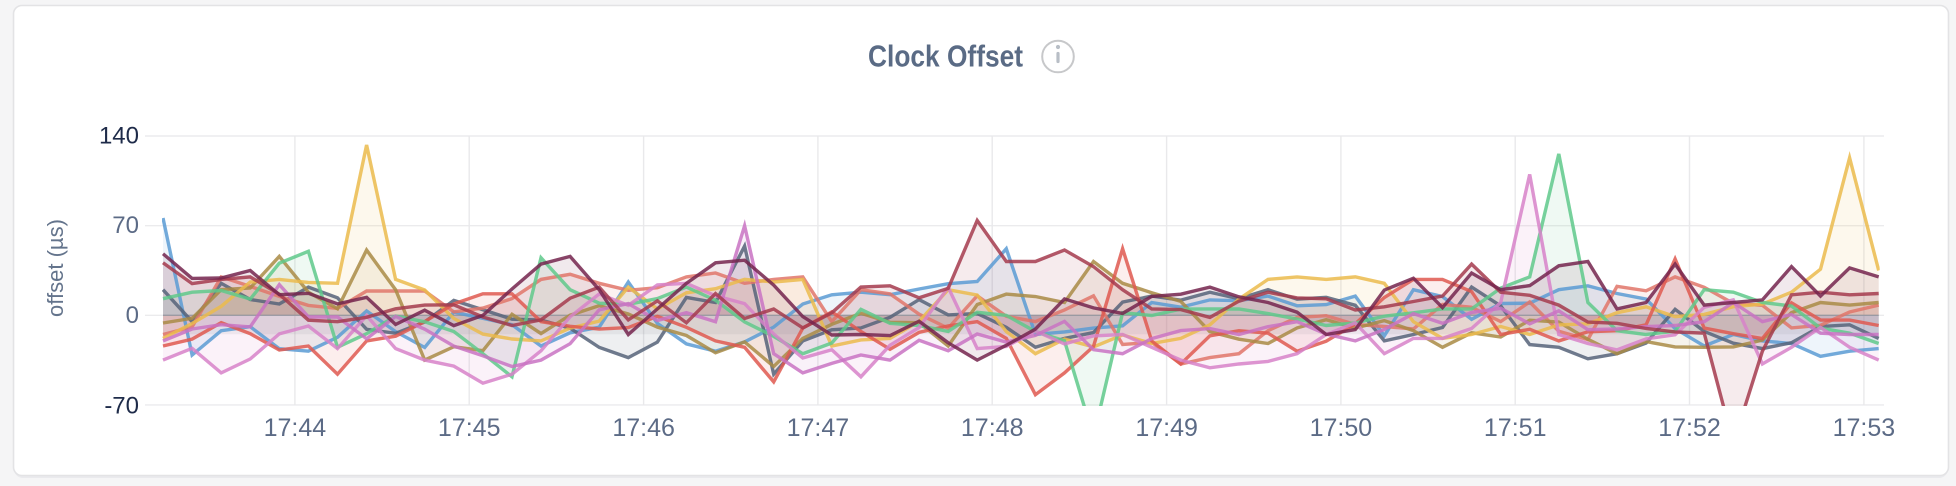  What do you see at coordinates (1515, 428) in the screenshot?
I see `svg-text: 17:51` at bounding box center [1515, 428].